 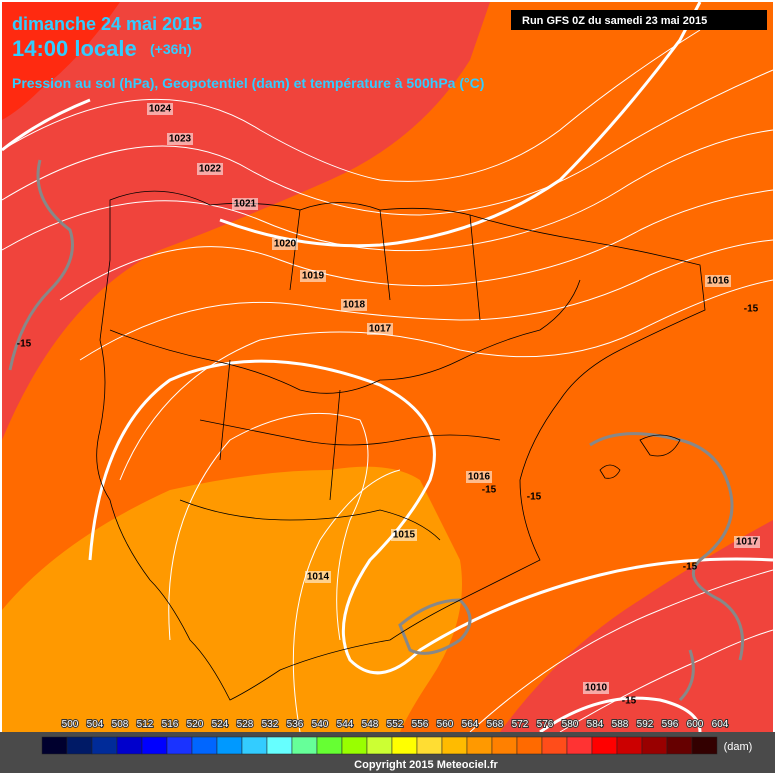 I want to click on isobar-label: 1021, so click(x=245, y=204).